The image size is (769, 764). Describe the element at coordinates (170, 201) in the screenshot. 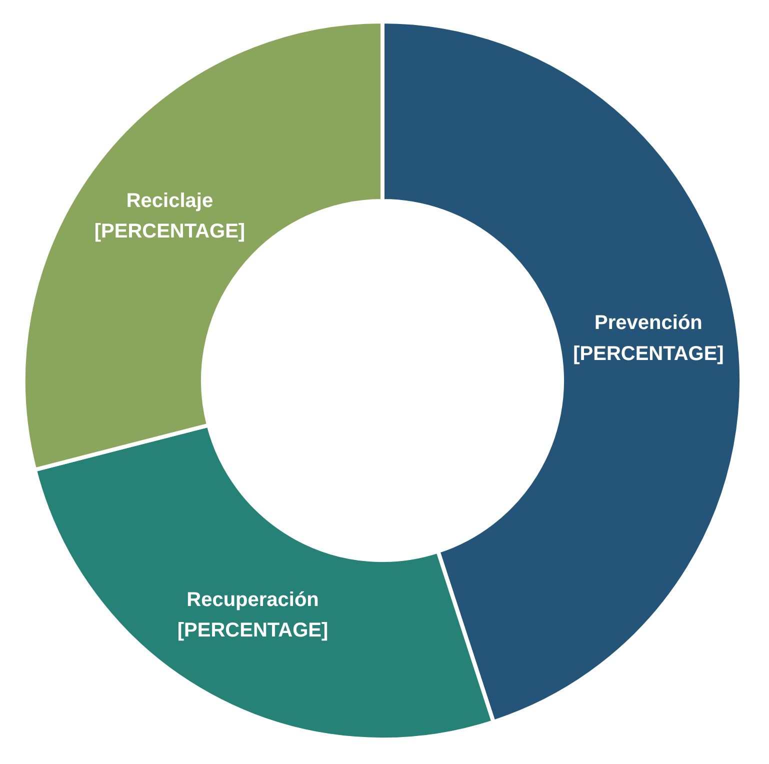

I see `slice-label: Reciclaje` at that location.